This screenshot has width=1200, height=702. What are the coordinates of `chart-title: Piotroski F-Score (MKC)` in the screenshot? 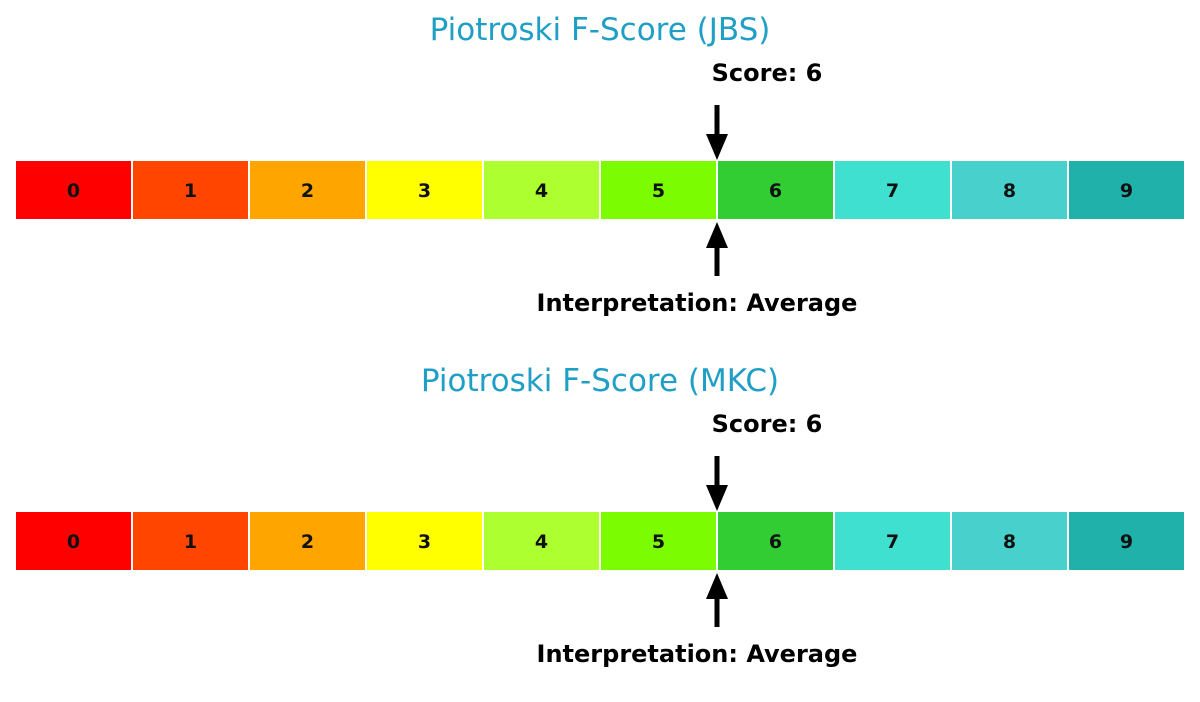 It's located at (600, 381).